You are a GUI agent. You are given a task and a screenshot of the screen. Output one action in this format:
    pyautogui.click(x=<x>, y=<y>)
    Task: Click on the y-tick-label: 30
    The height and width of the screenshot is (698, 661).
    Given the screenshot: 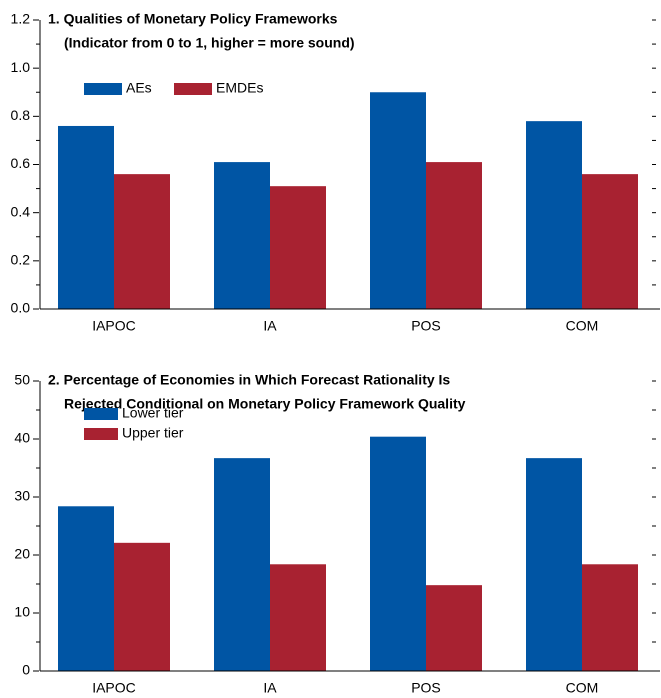 What is the action you would take?
    pyautogui.click(x=22, y=496)
    